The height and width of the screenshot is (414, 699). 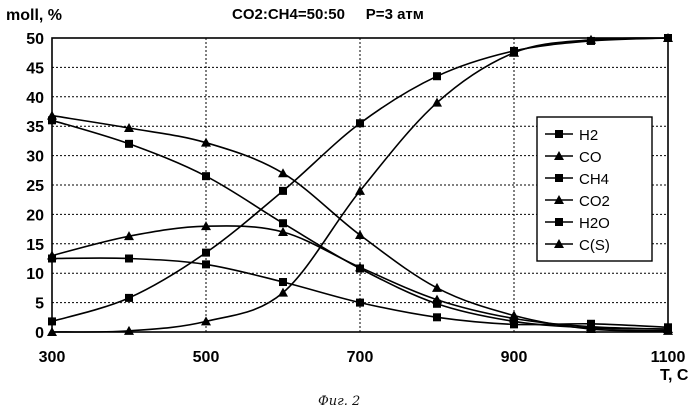 I want to click on legend-marker-ch4, so click(x=559, y=178).